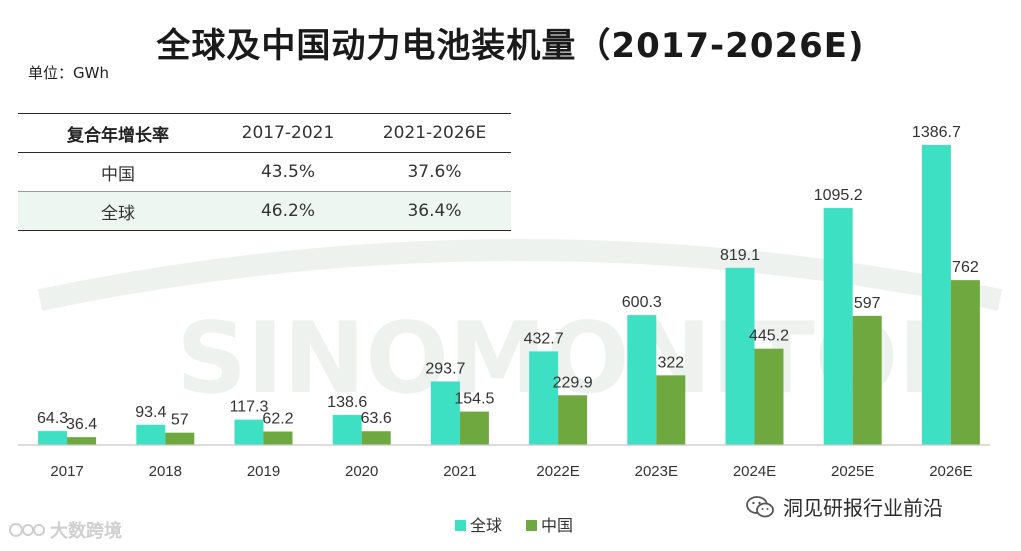 The height and width of the screenshot is (551, 1021). Describe the element at coordinates (376, 418) in the screenshot. I see `data-label-china: 63.6` at that location.